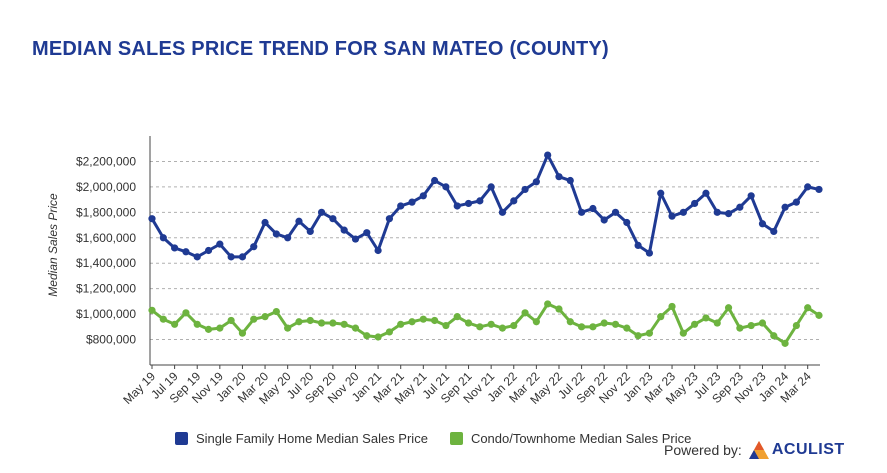 The width and height of the screenshot is (887, 473). I want to click on aculist-logo: ACULIST, so click(796, 450).